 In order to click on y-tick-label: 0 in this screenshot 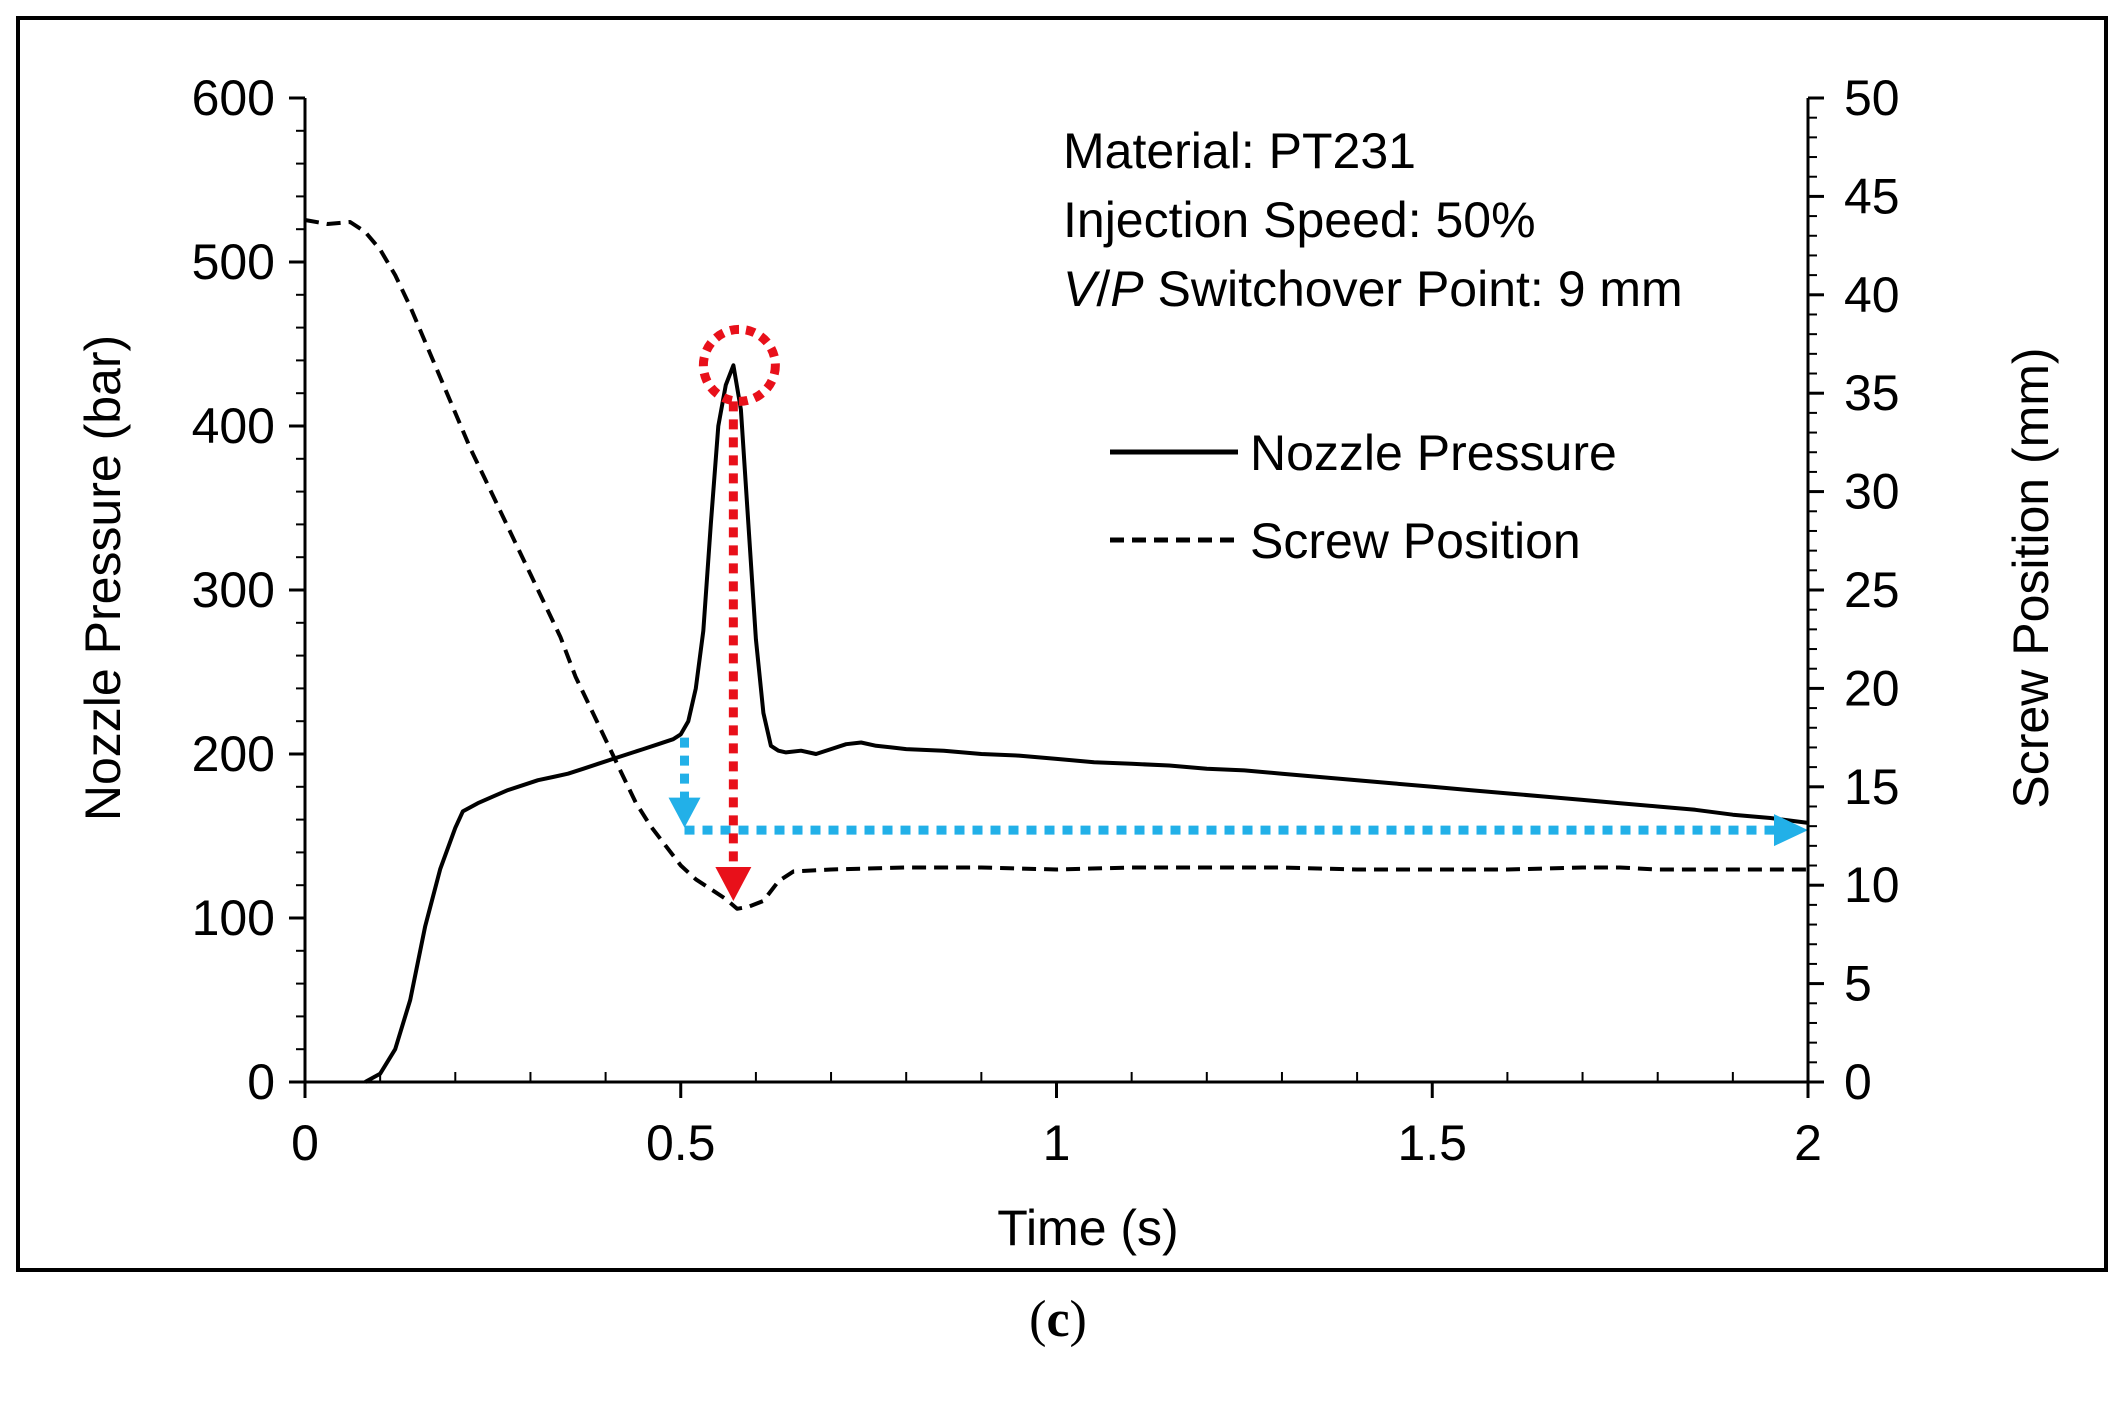, I will do `click(261, 1082)`.